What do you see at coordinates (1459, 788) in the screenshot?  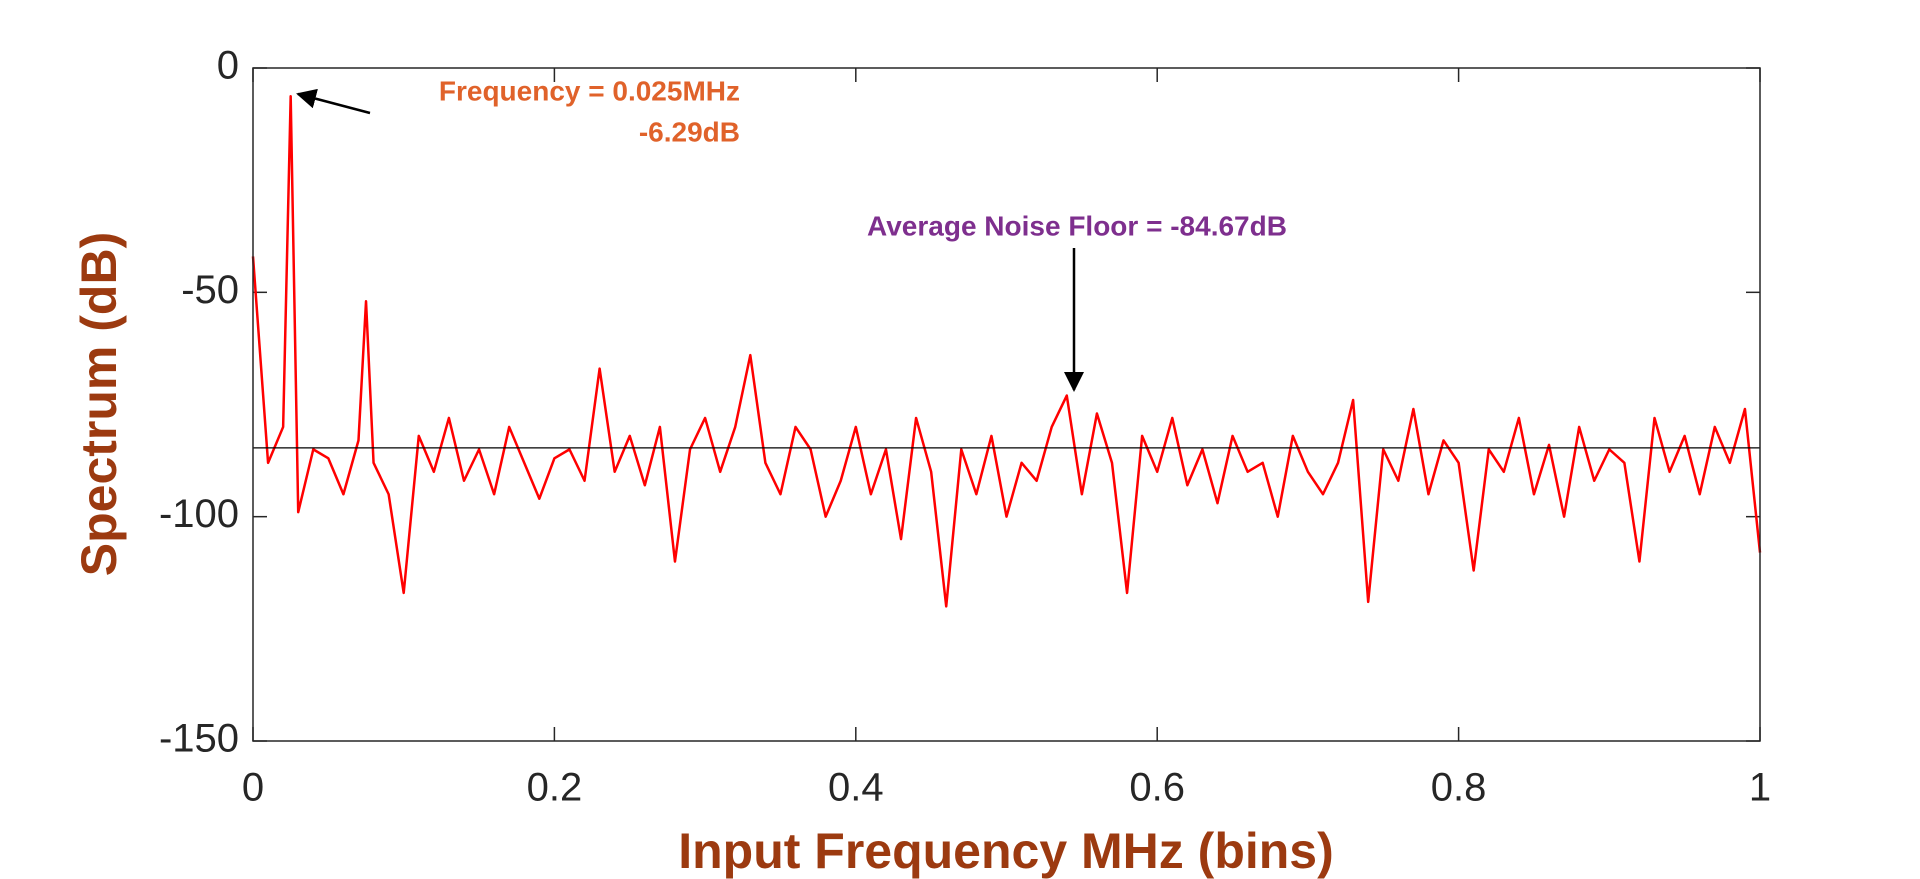 I see `x-tick-label: 0.8` at bounding box center [1459, 788].